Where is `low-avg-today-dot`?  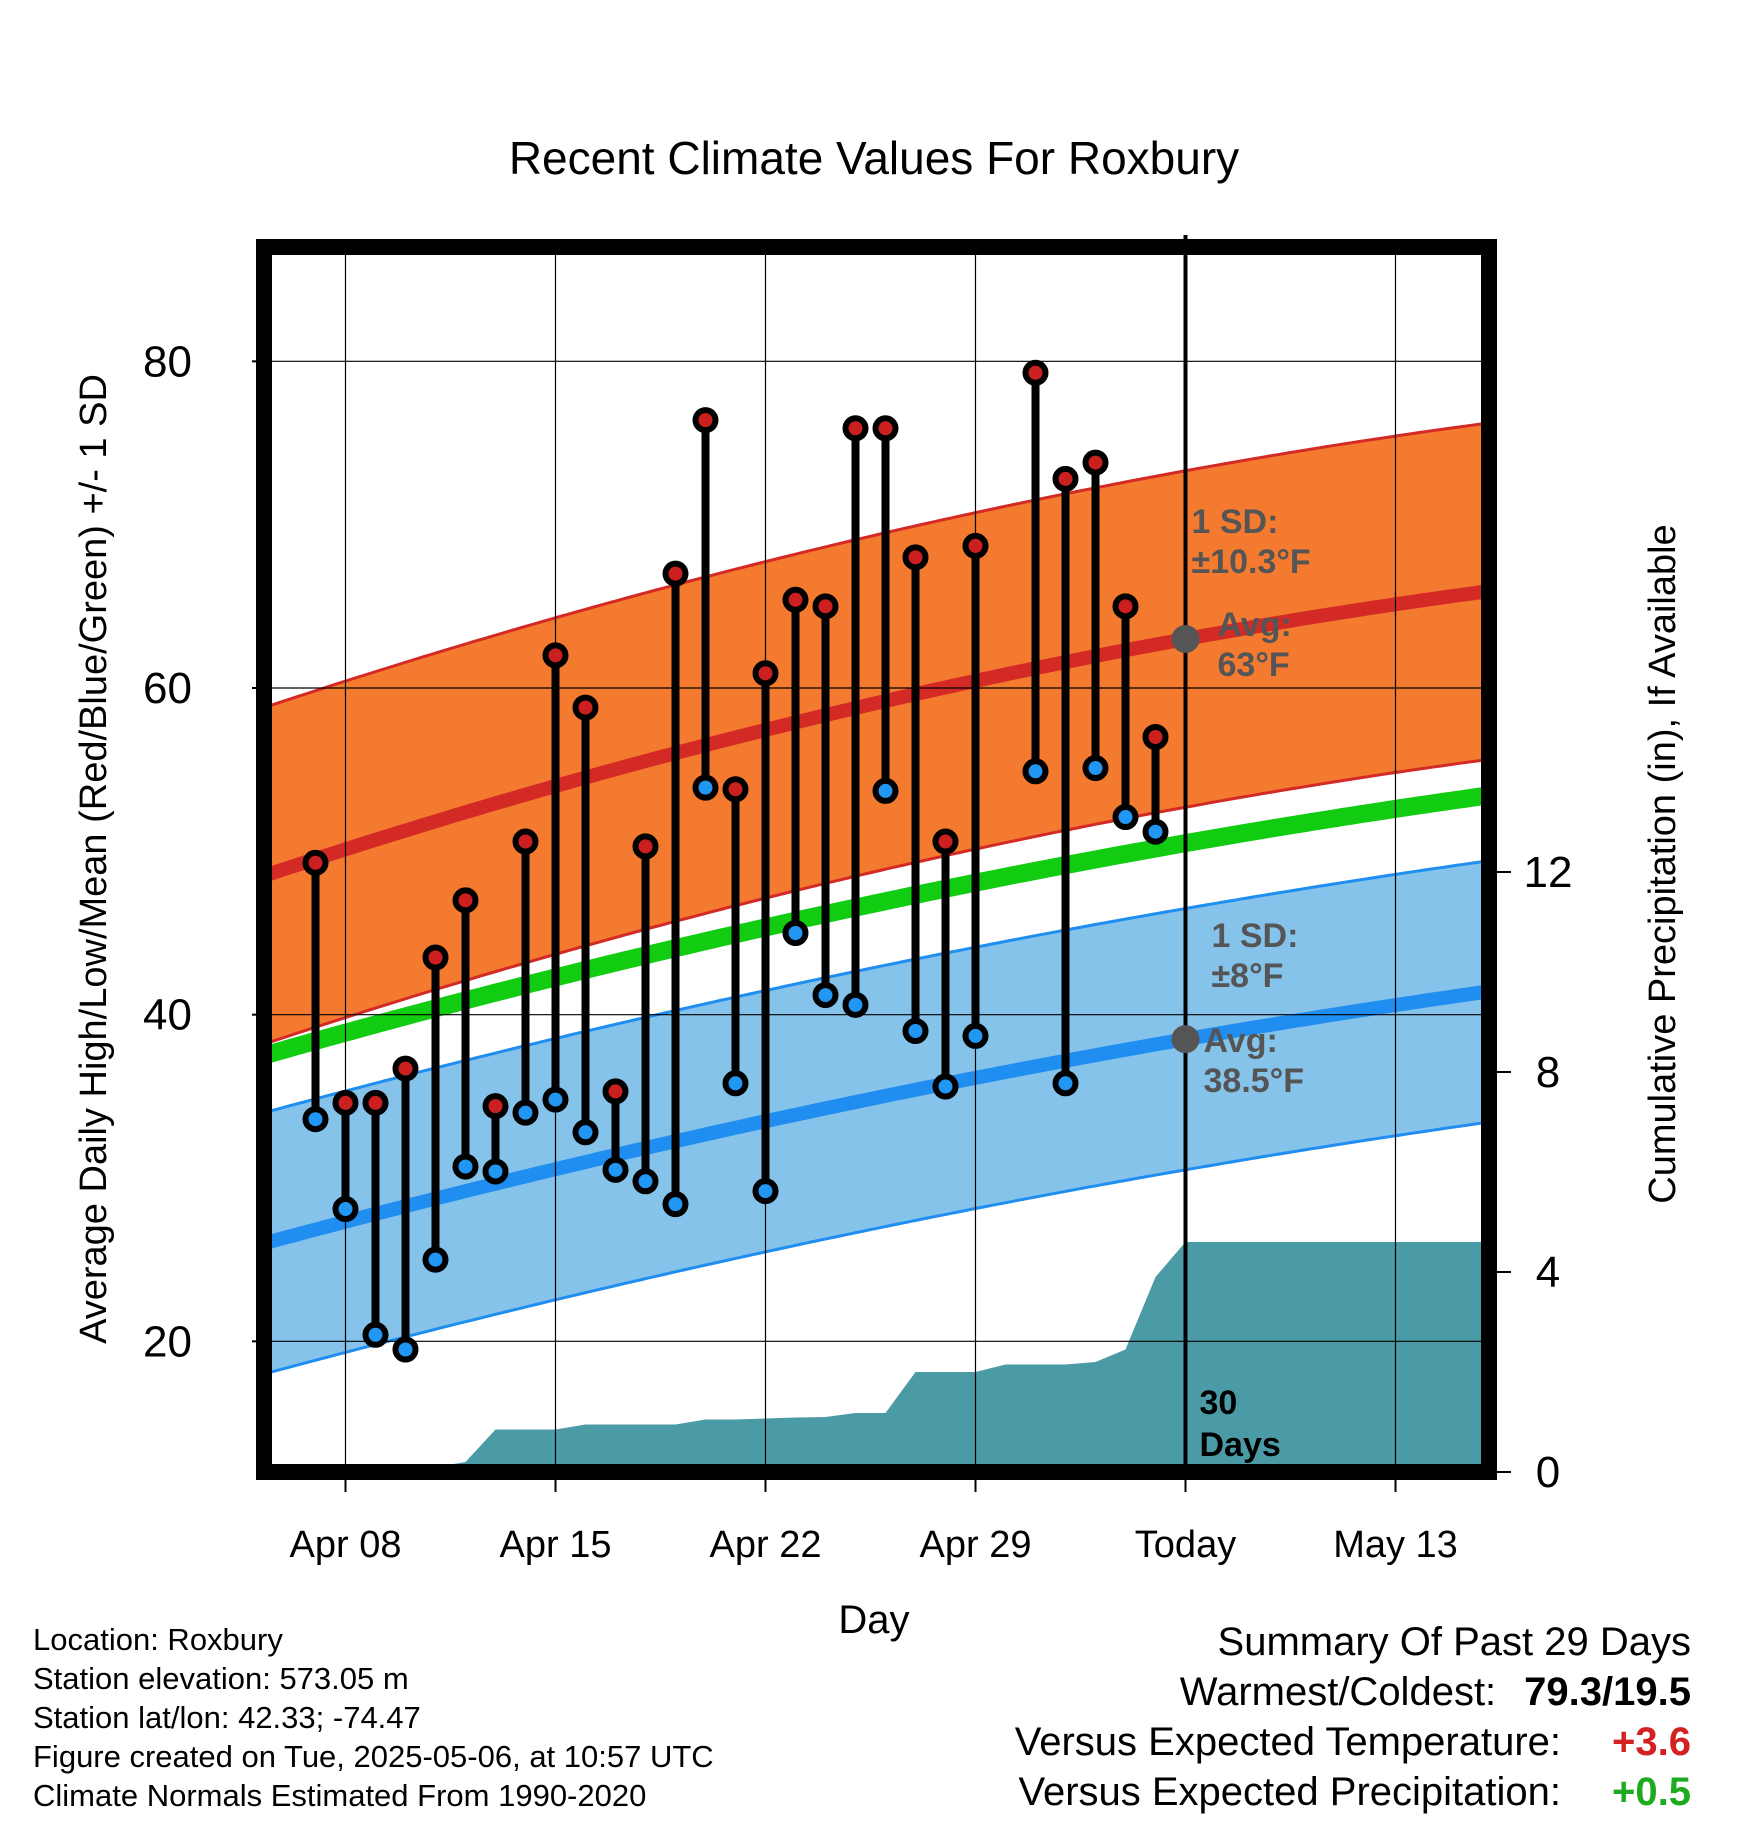 low-avg-today-dot is located at coordinates (1185, 1039).